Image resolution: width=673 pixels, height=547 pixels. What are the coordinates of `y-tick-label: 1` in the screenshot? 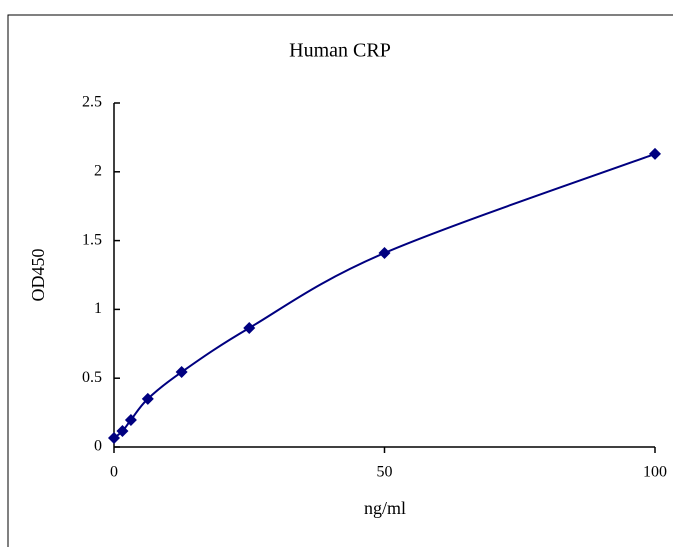 It's located at (98, 308).